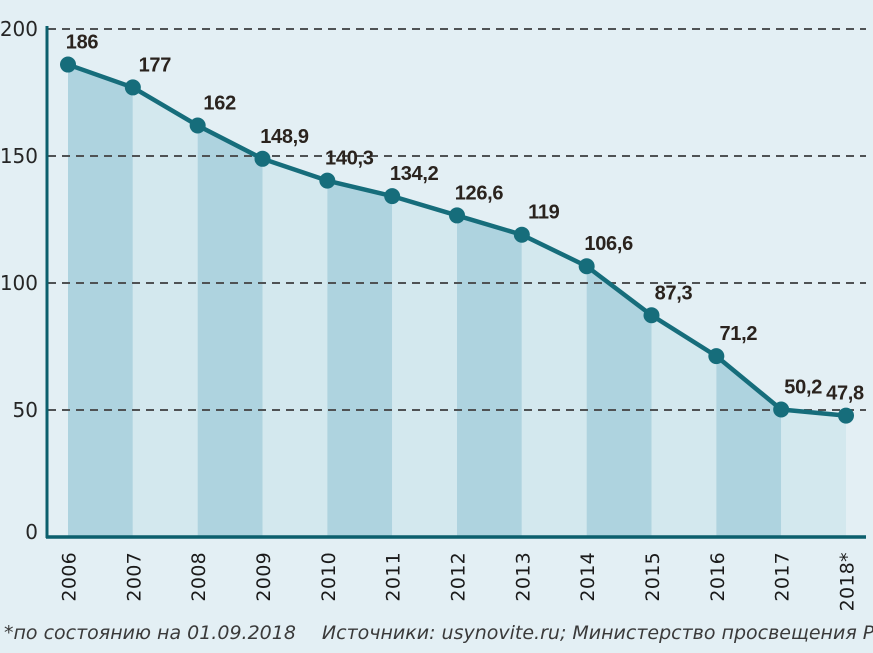 This screenshot has height=653, width=873. Describe the element at coordinates (544, 213) in the screenshot. I see `value-label: 119` at that location.